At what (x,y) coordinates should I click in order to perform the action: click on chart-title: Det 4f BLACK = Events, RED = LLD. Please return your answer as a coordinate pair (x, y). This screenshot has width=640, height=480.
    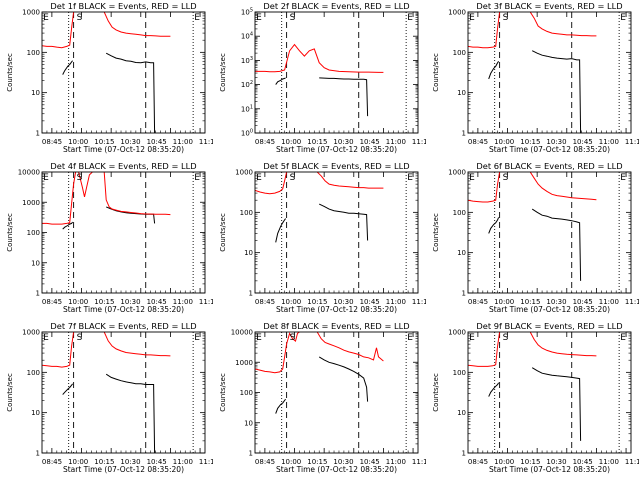
    Looking at the image, I should click on (123, 166).